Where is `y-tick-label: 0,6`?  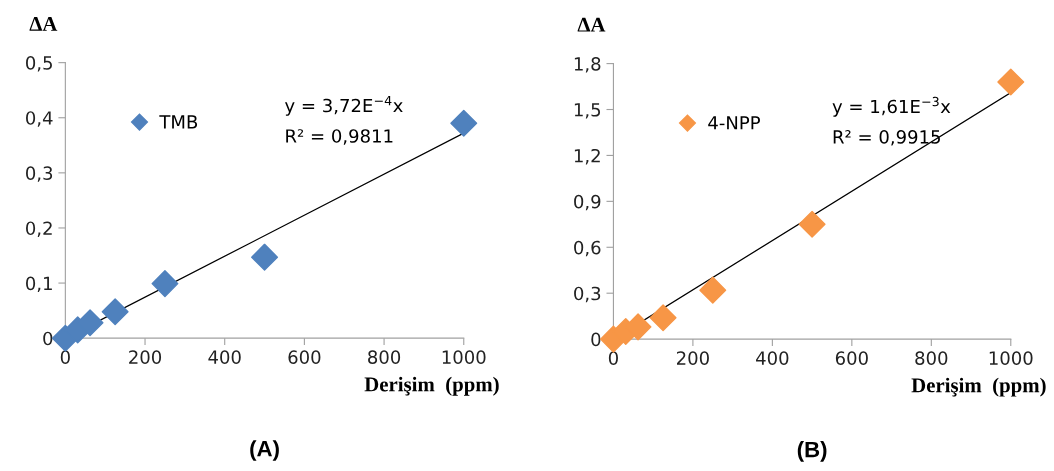 y-tick-label: 0,6 is located at coordinates (587, 248).